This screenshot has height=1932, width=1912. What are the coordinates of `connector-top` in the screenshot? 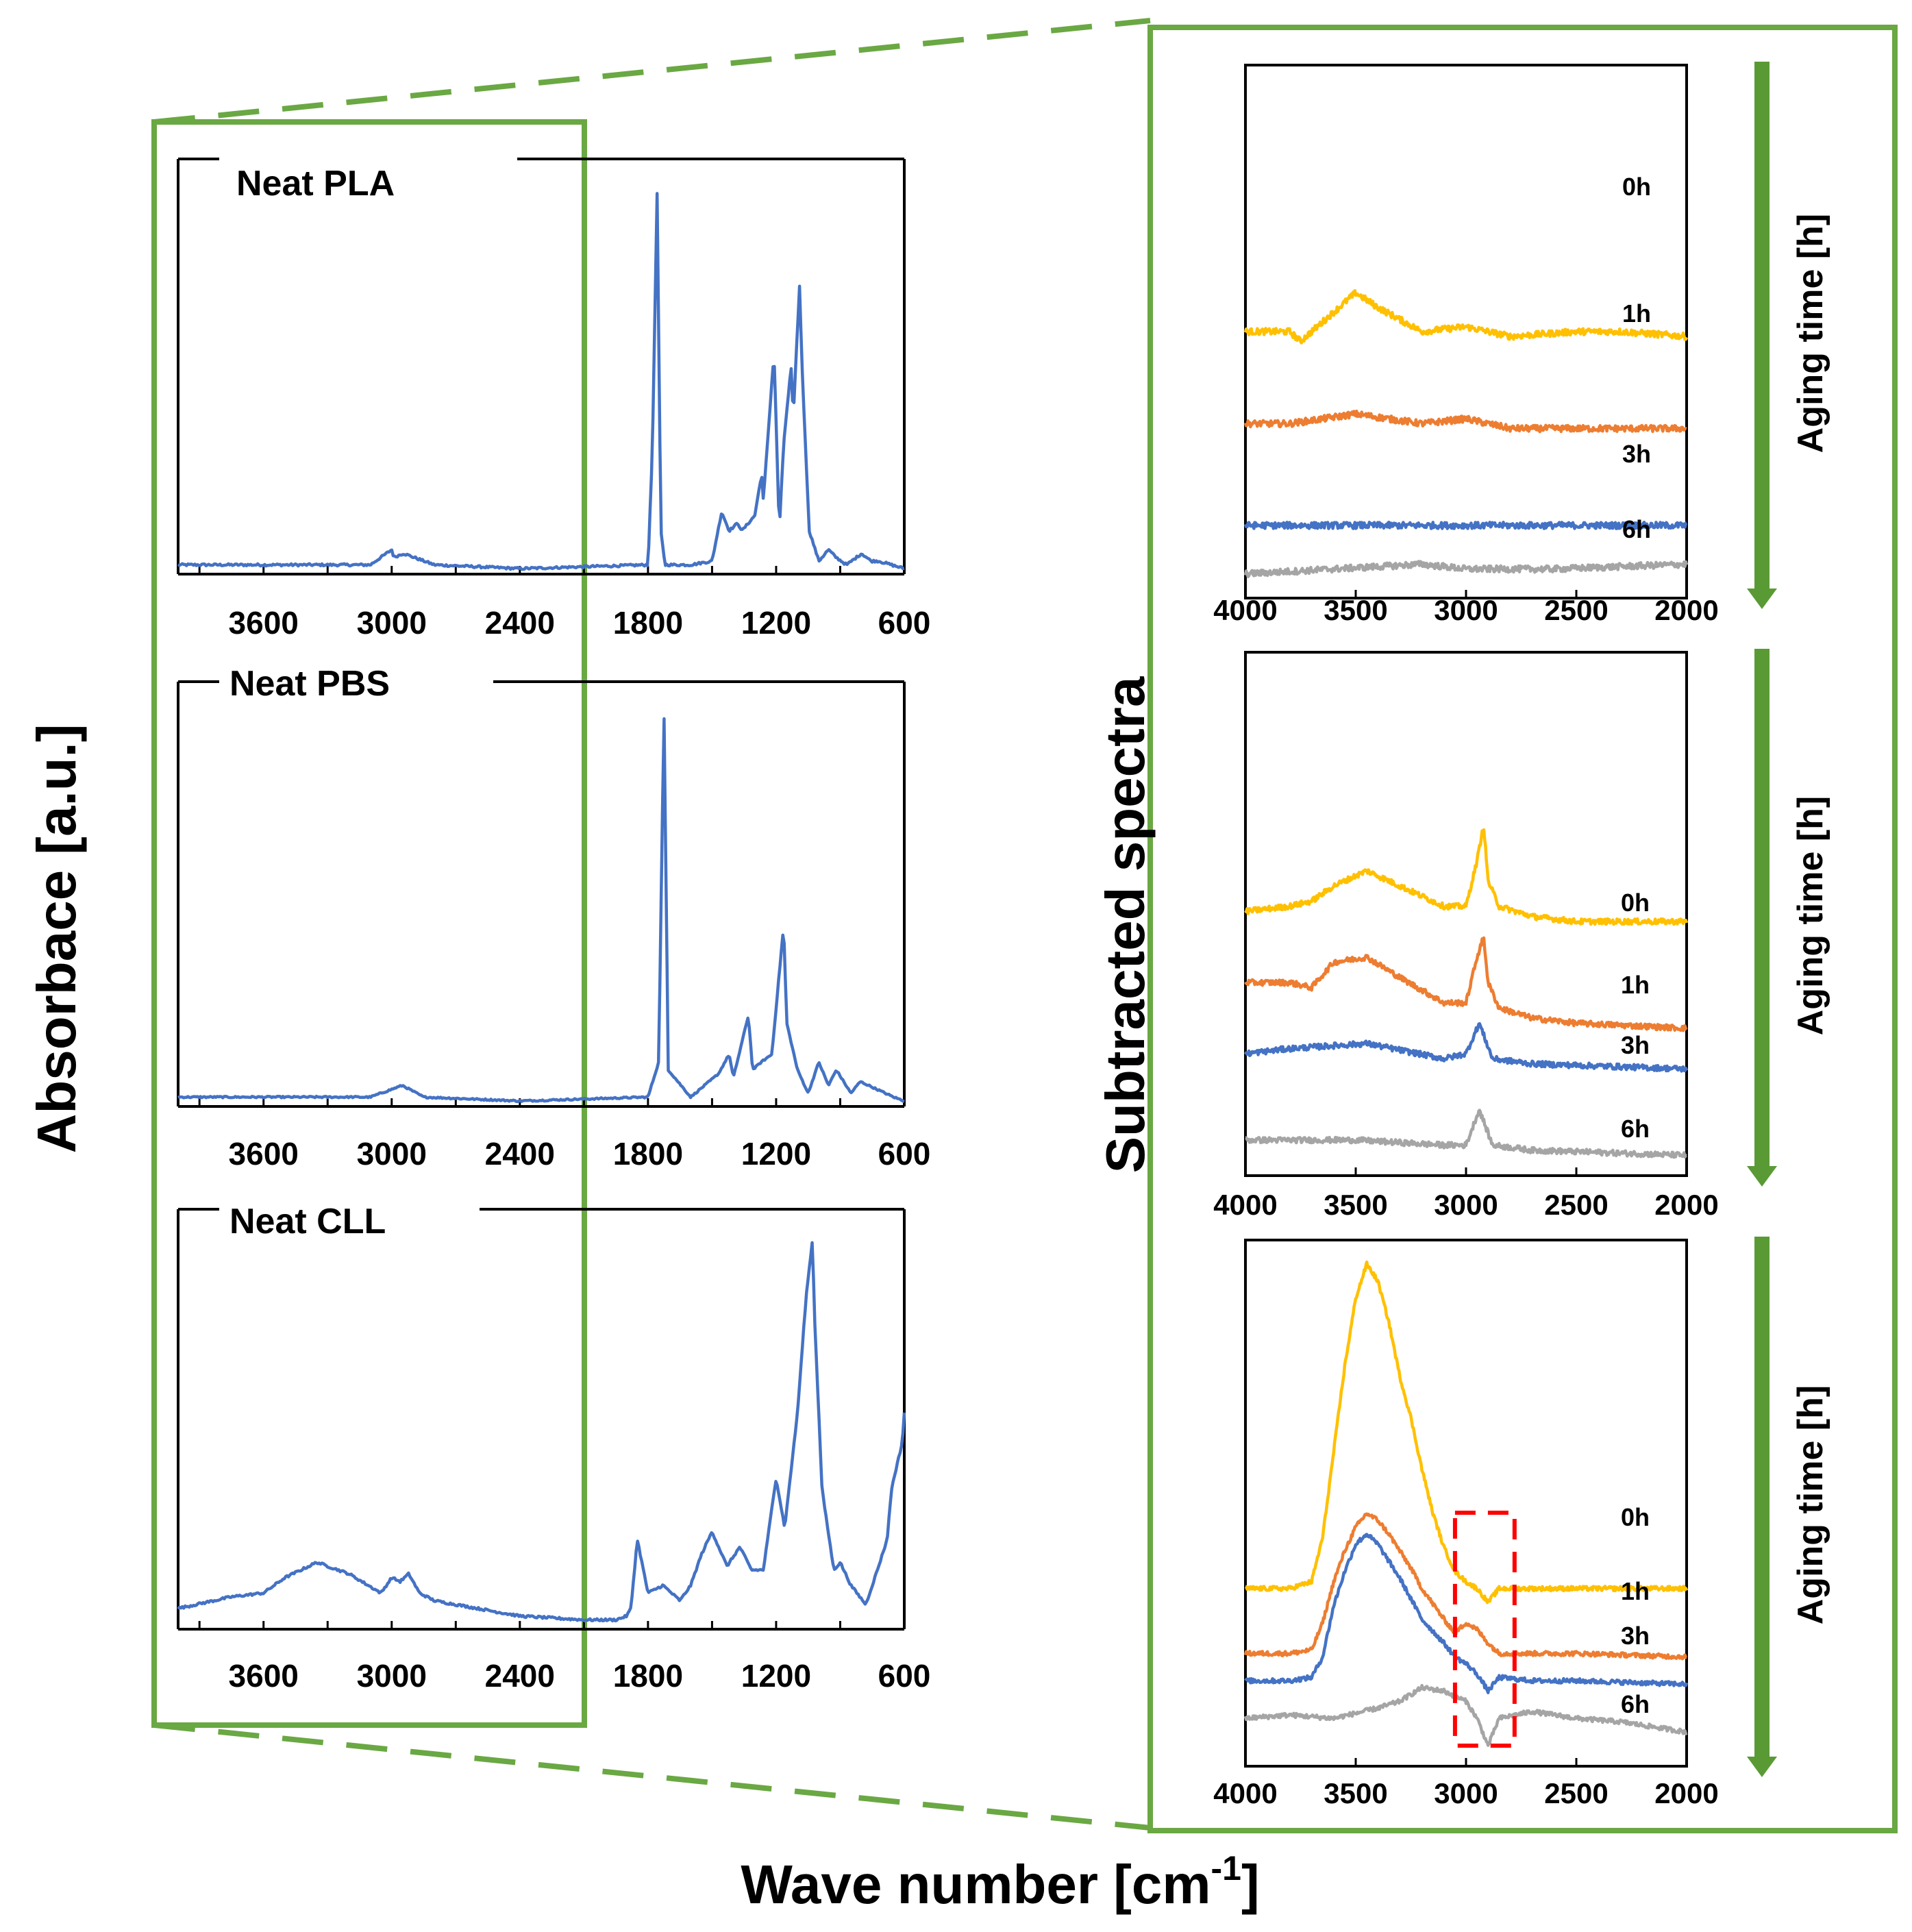 It's located at (652, 71).